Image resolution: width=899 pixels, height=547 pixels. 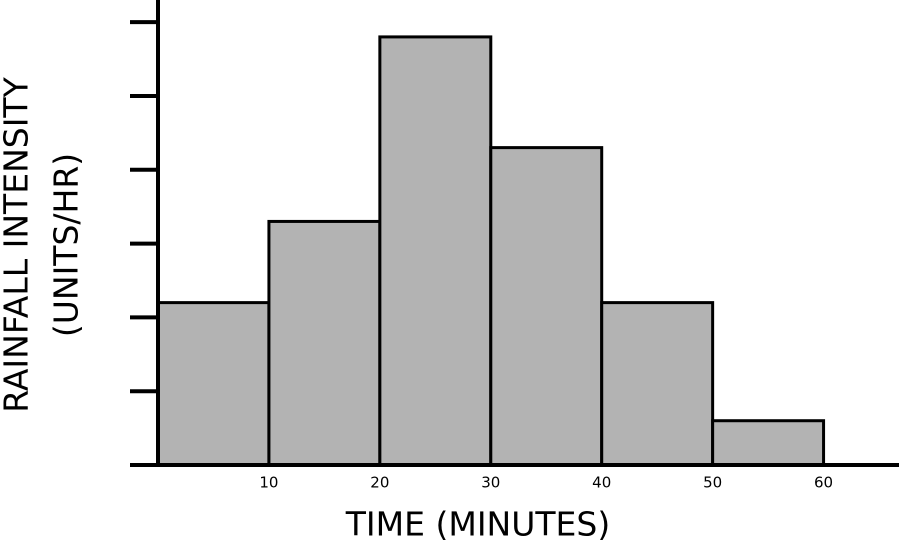 What do you see at coordinates (66, 245) in the screenshot?
I see `y-axis-label: (UNITS/HR)` at bounding box center [66, 245].